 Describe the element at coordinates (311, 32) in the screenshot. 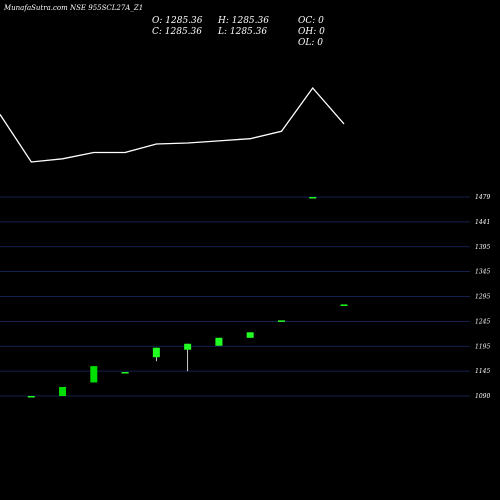

I see `info-oh: OH: 0` at that location.